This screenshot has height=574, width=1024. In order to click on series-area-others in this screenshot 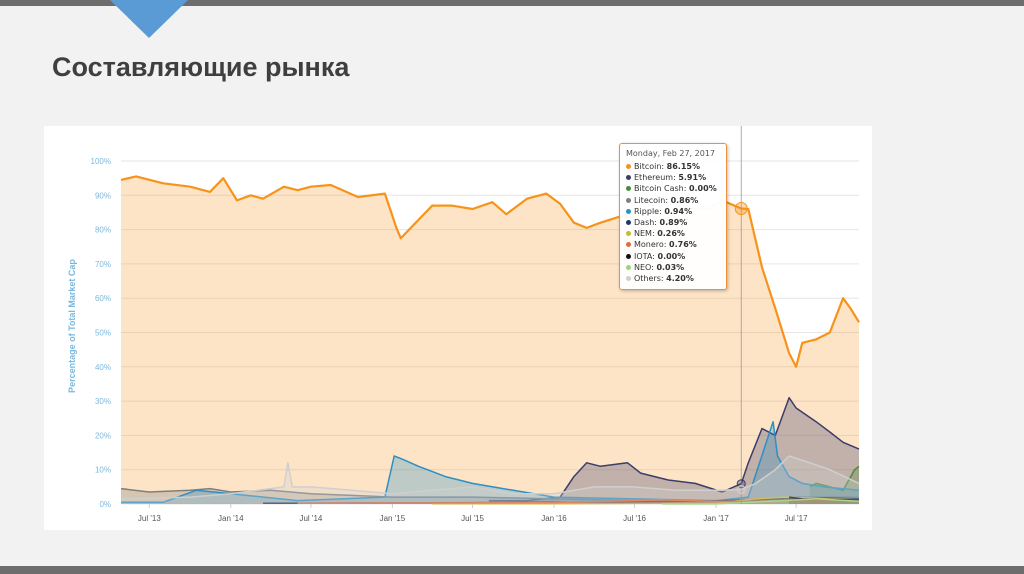, I will do `click(490, 480)`.